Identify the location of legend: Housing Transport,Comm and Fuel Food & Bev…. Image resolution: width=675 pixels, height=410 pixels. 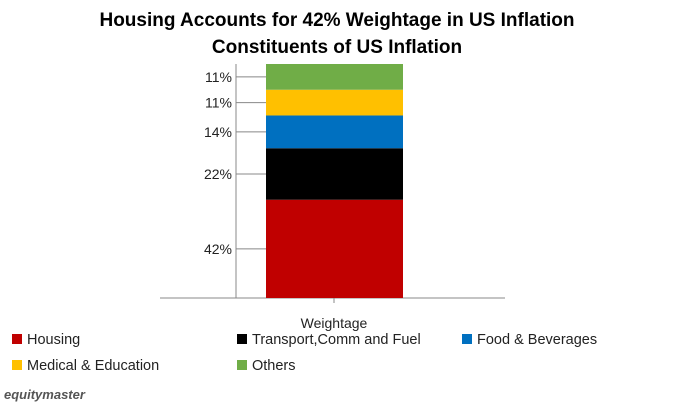
(304, 353).